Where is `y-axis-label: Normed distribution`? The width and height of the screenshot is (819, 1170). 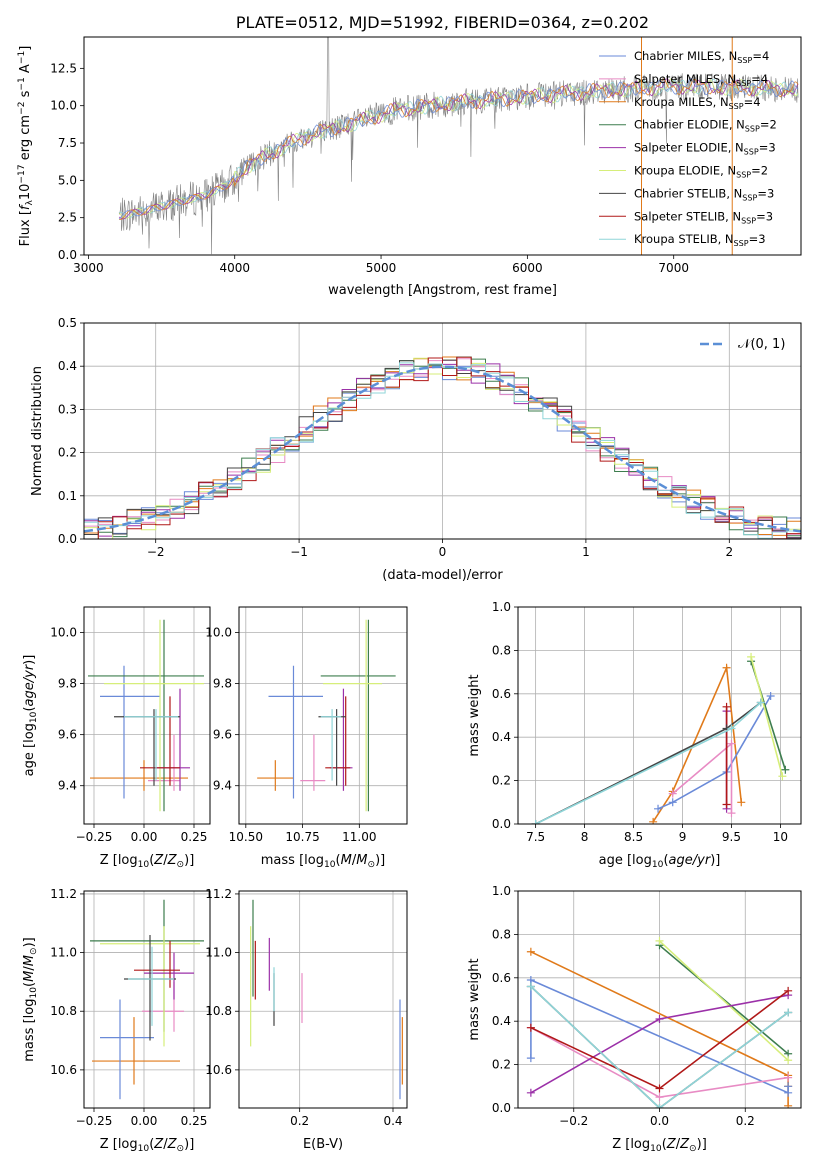 y-axis-label: Normed distribution is located at coordinates (37, 431).